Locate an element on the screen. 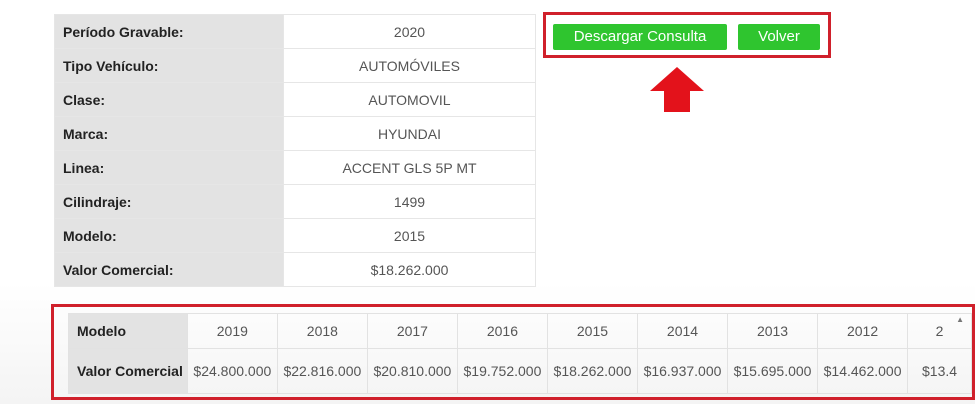 The width and height of the screenshot is (975, 404). detail-row: Cilindraje: 1499 is located at coordinates (295, 201).